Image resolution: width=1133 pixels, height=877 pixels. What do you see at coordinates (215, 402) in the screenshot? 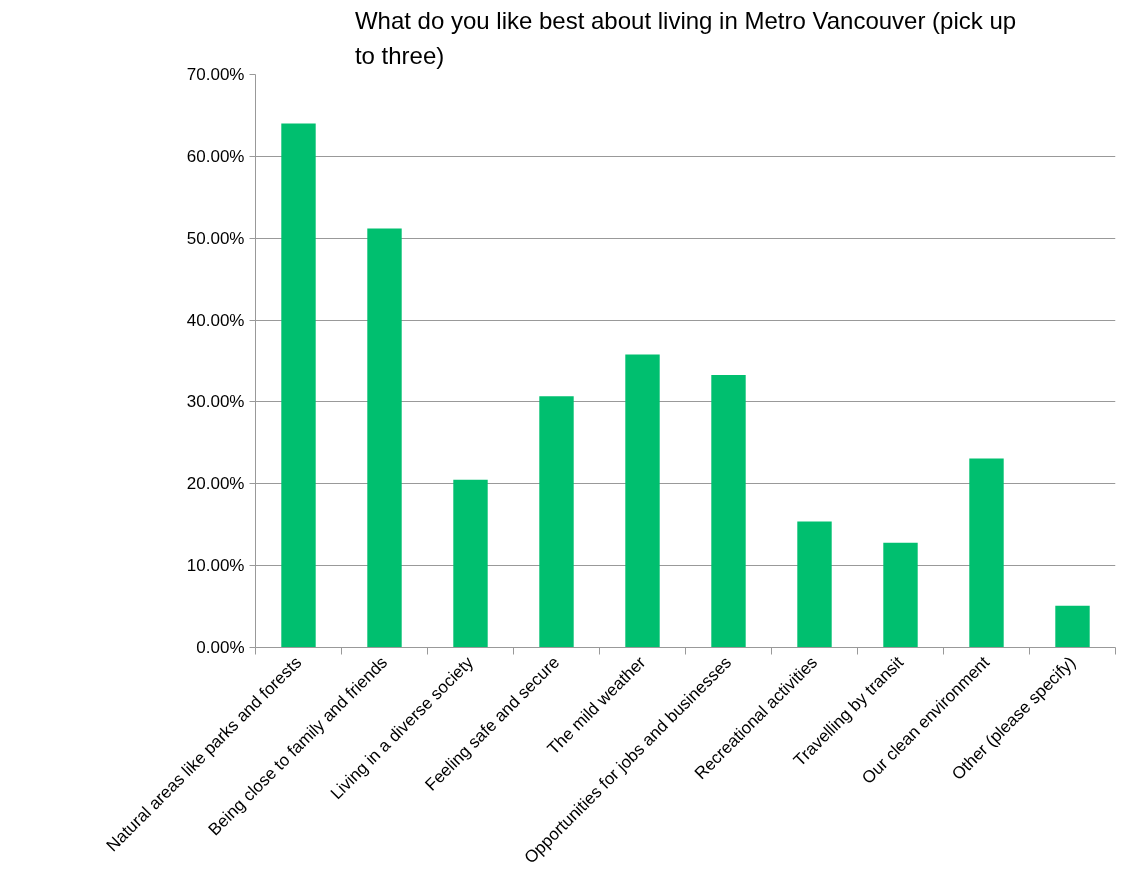
I see `y-tick-label: 30.00%` at bounding box center [215, 402].